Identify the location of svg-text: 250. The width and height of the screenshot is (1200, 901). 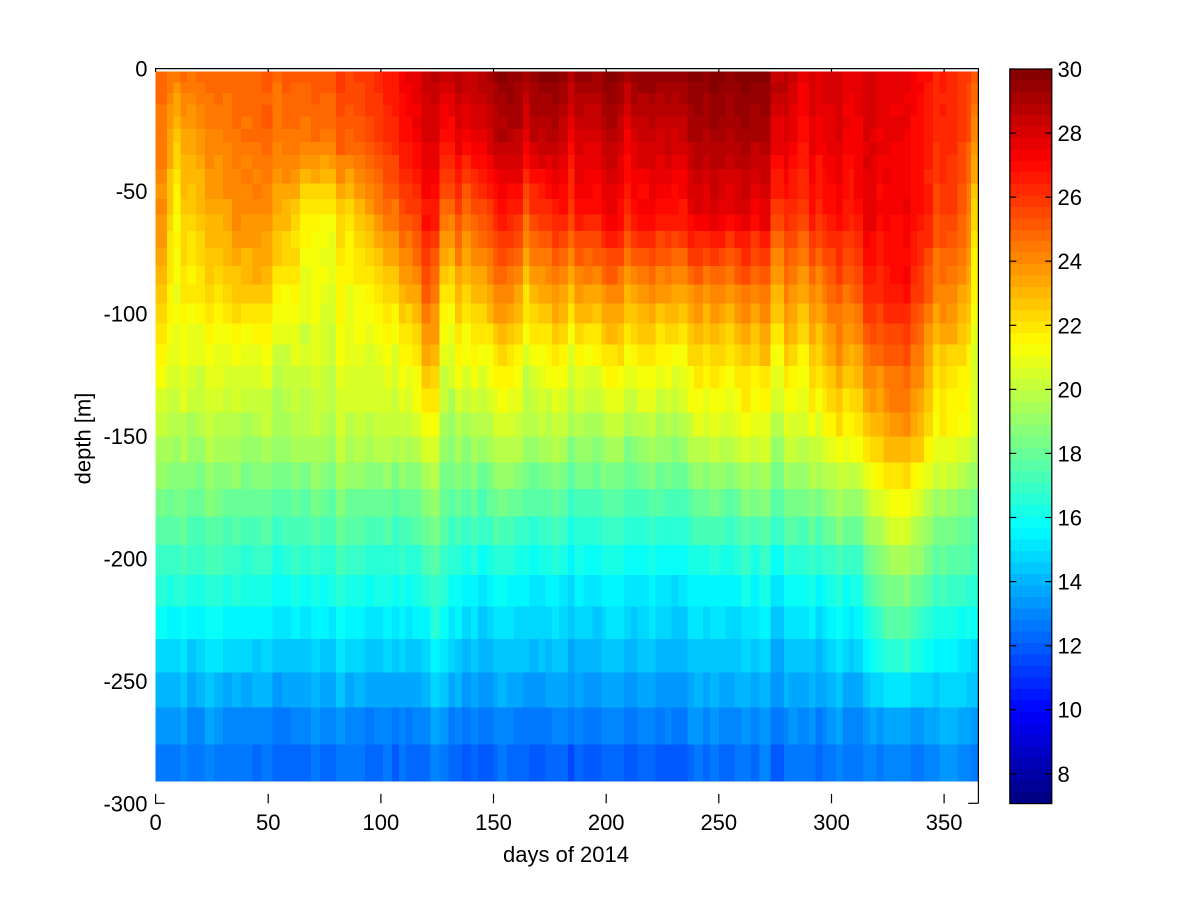
(718, 822).